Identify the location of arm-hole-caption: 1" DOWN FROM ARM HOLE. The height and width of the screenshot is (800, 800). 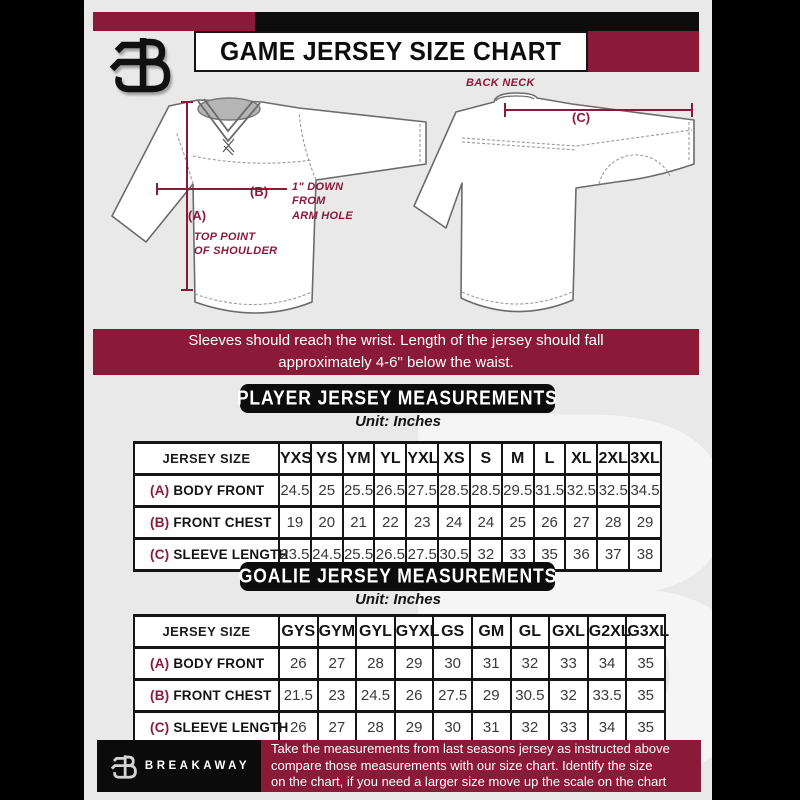
(323, 201).